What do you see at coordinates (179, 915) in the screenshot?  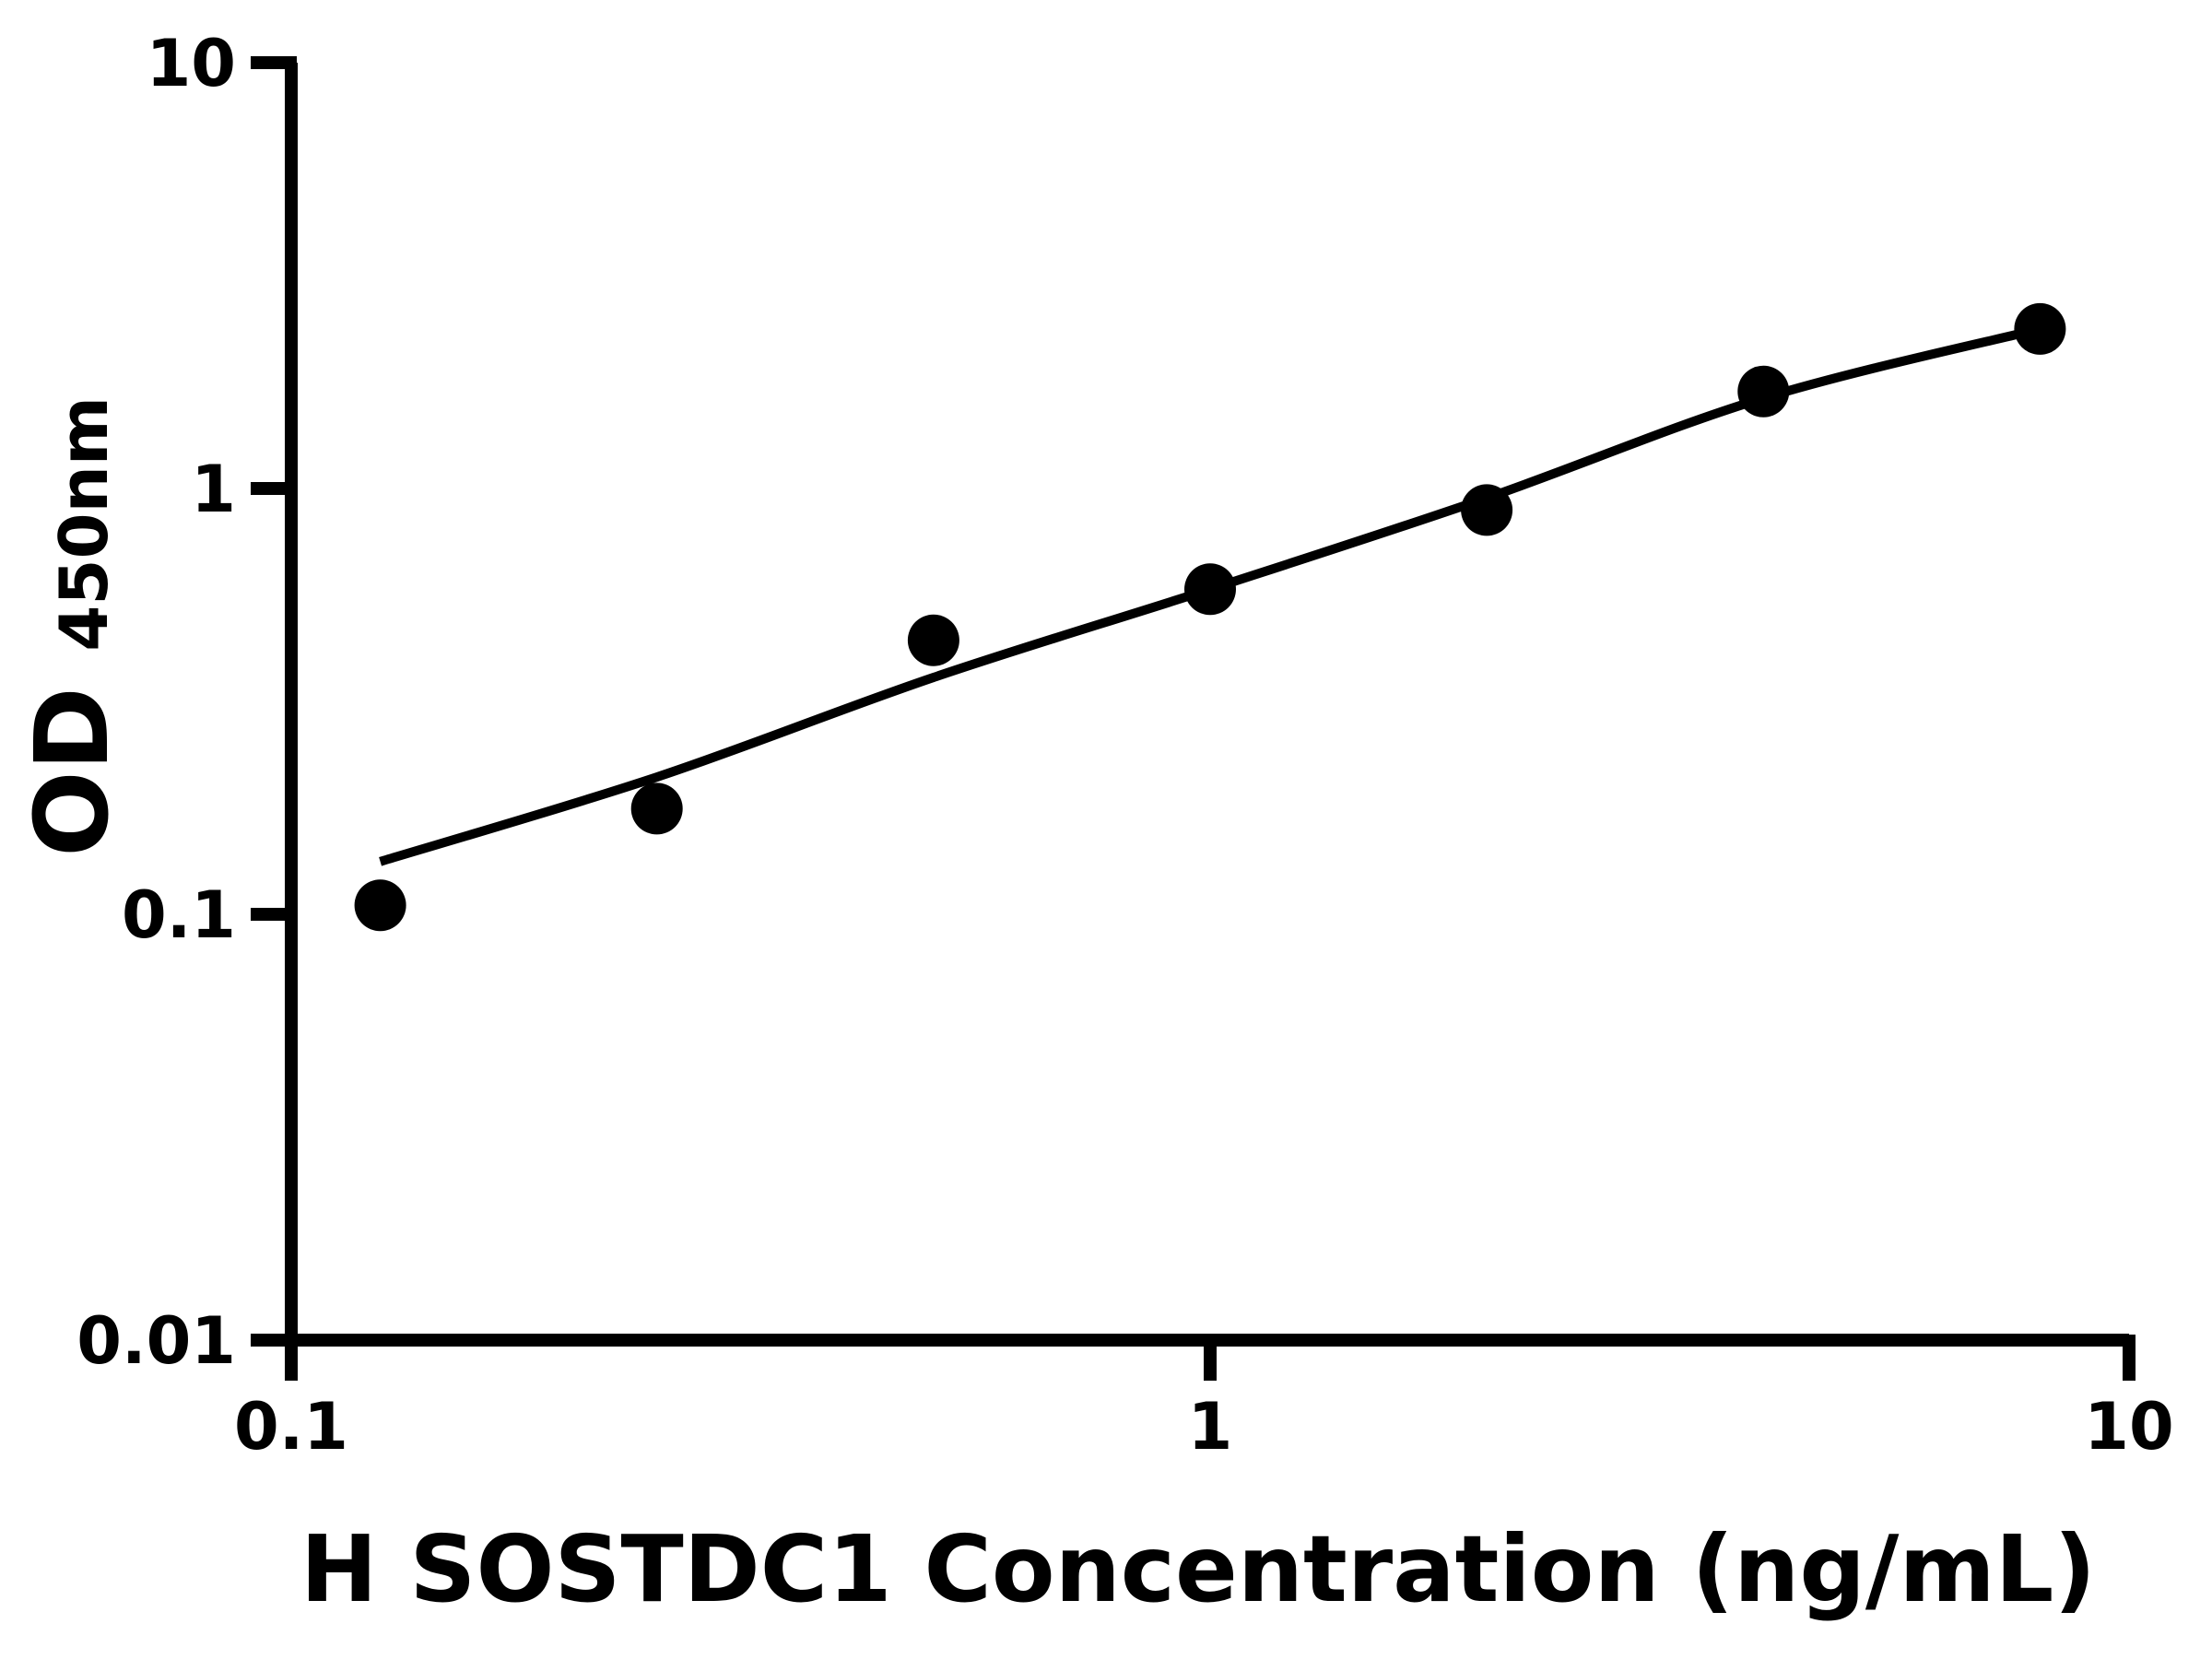 I see `y-tick-label-0.1: 0.1` at bounding box center [179, 915].